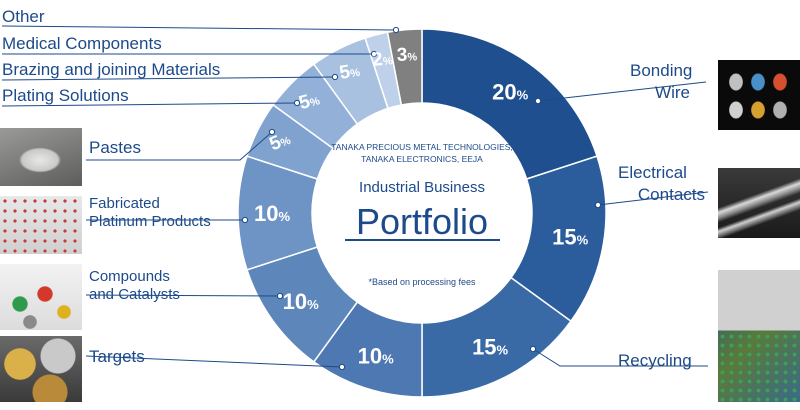  I want to click on chart-note: *Based on processing fees, so click(422, 282).